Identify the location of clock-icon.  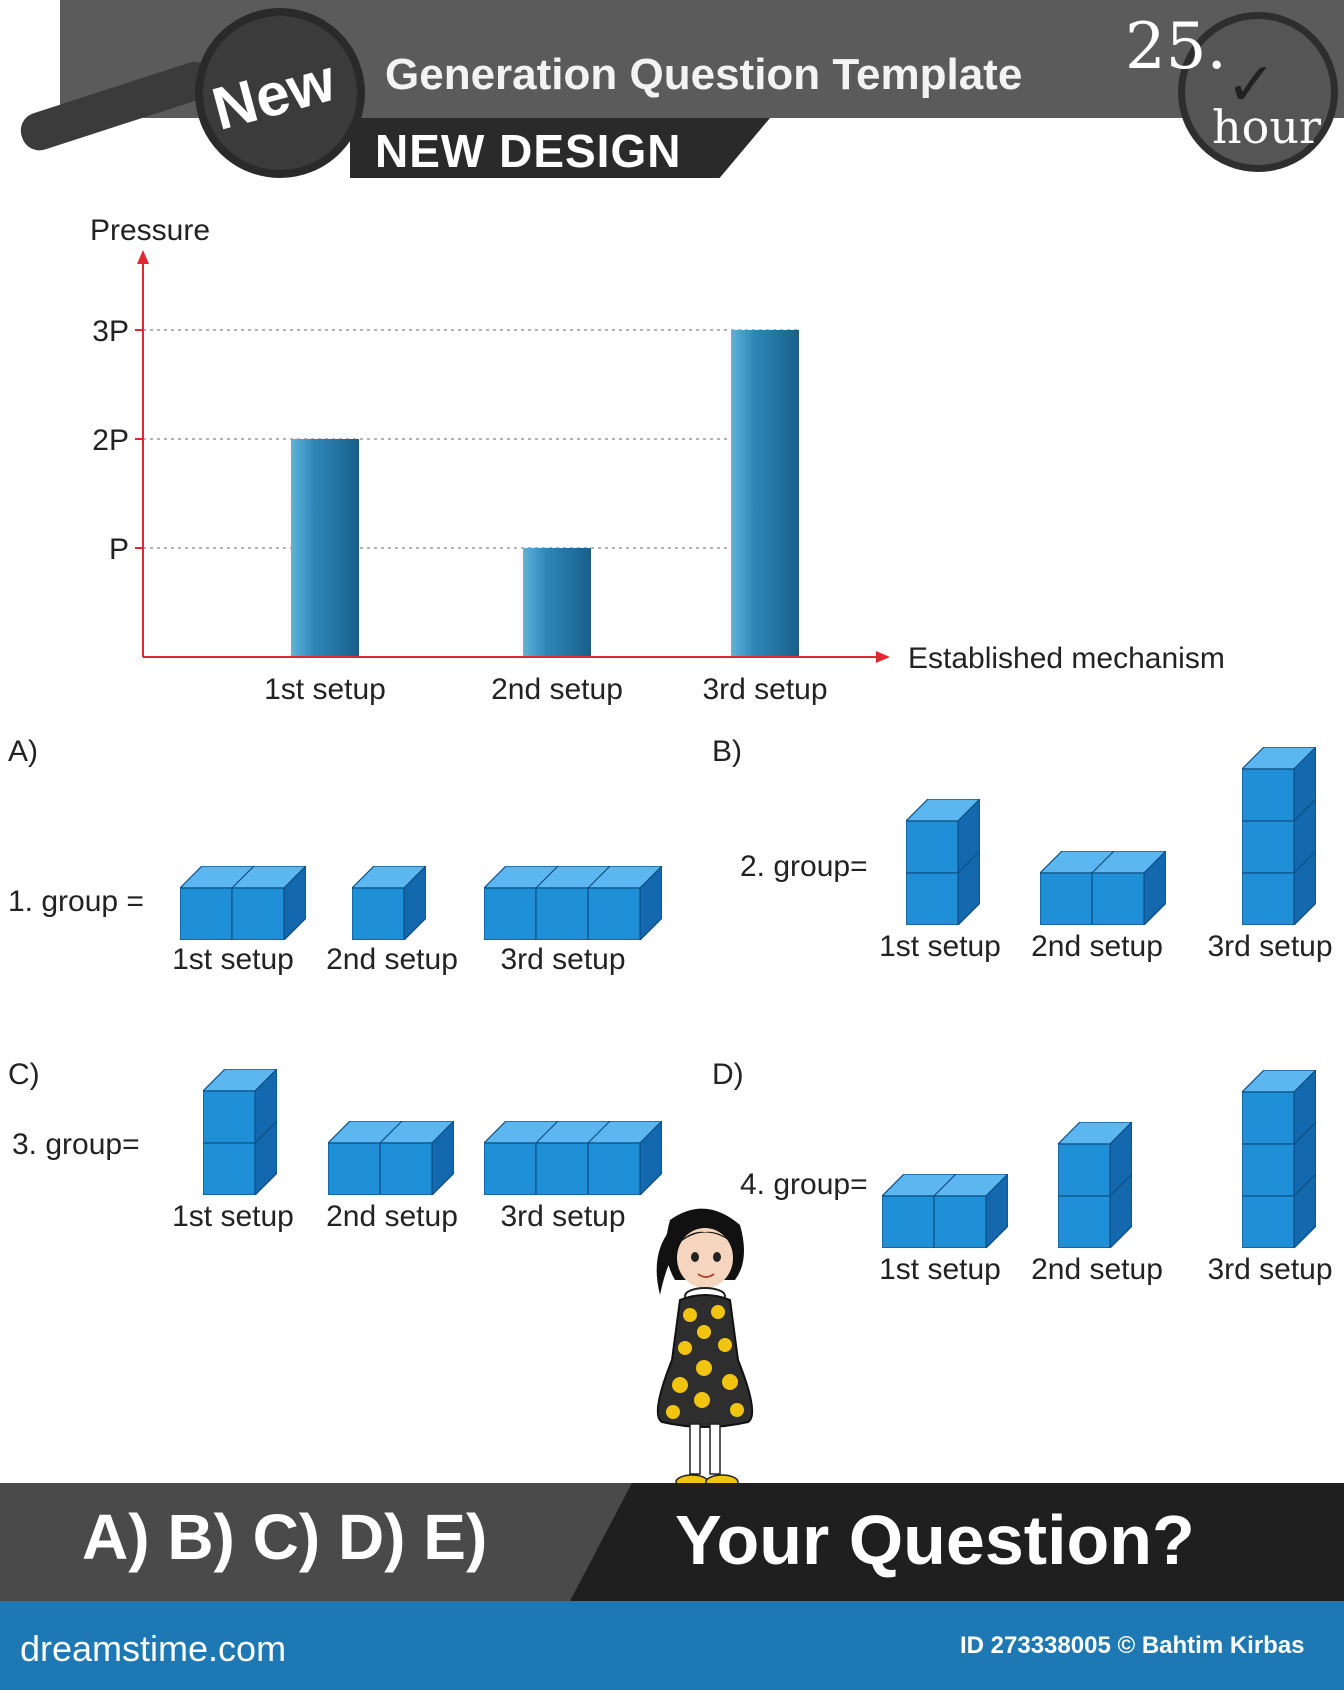
(1258, 92).